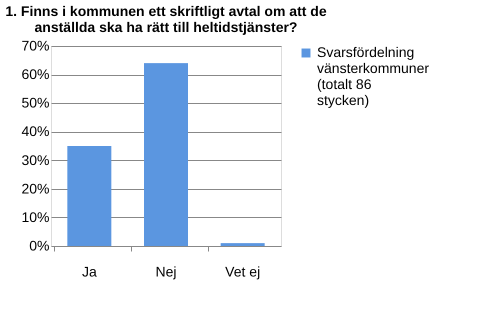  Describe the element at coordinates (35, 102) in the screenshot. I see `y-tick-label: 50%` at that location.